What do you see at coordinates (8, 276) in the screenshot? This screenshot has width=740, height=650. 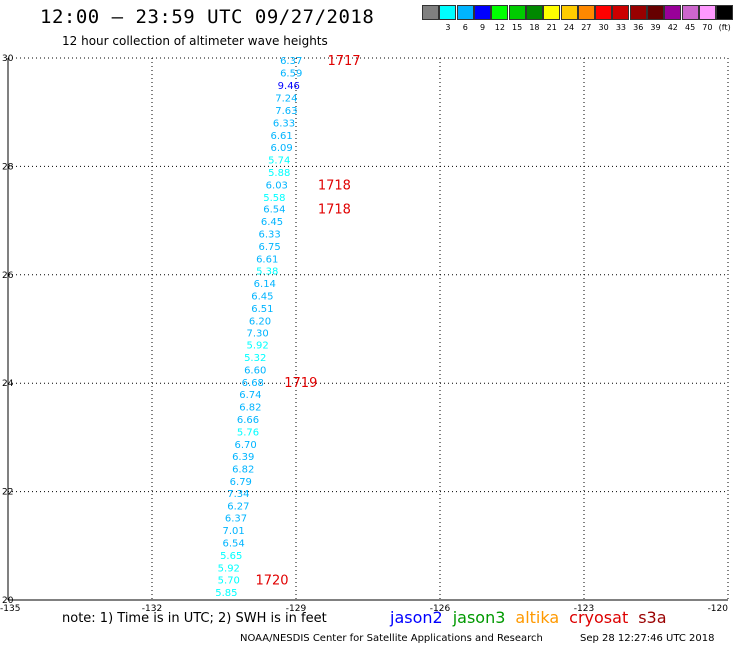 I see `y-tick-label: 26` at bounding box center [8, 276].